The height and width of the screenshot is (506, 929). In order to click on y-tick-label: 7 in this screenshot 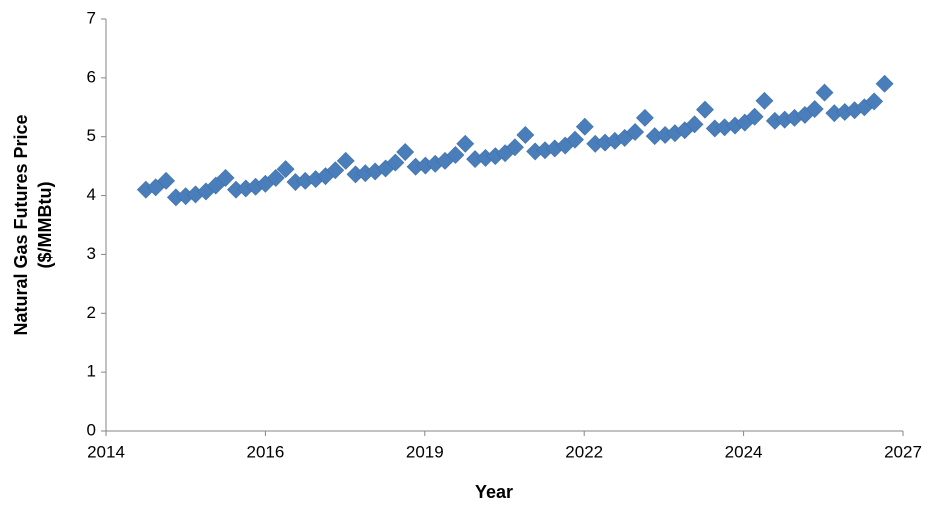, I will do `click(91, 17)`.